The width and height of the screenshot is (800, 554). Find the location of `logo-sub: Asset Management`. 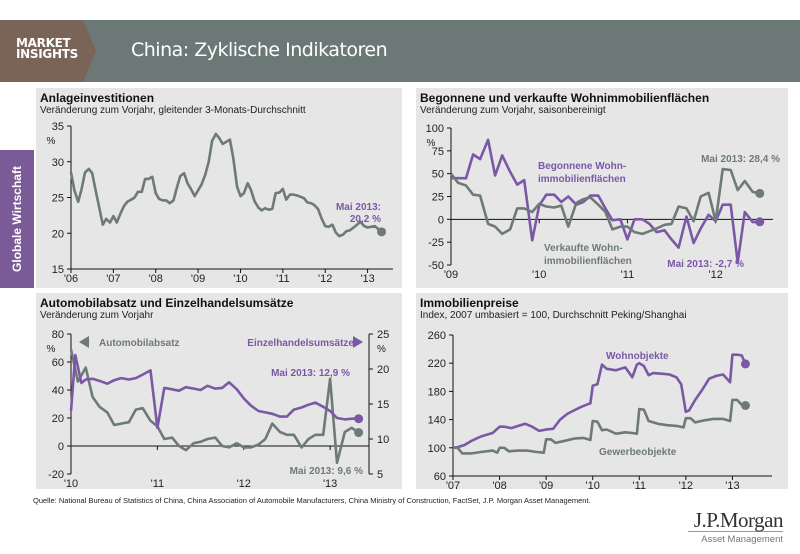

logo-sub: Asset Management is located at coordinates (742, 539).